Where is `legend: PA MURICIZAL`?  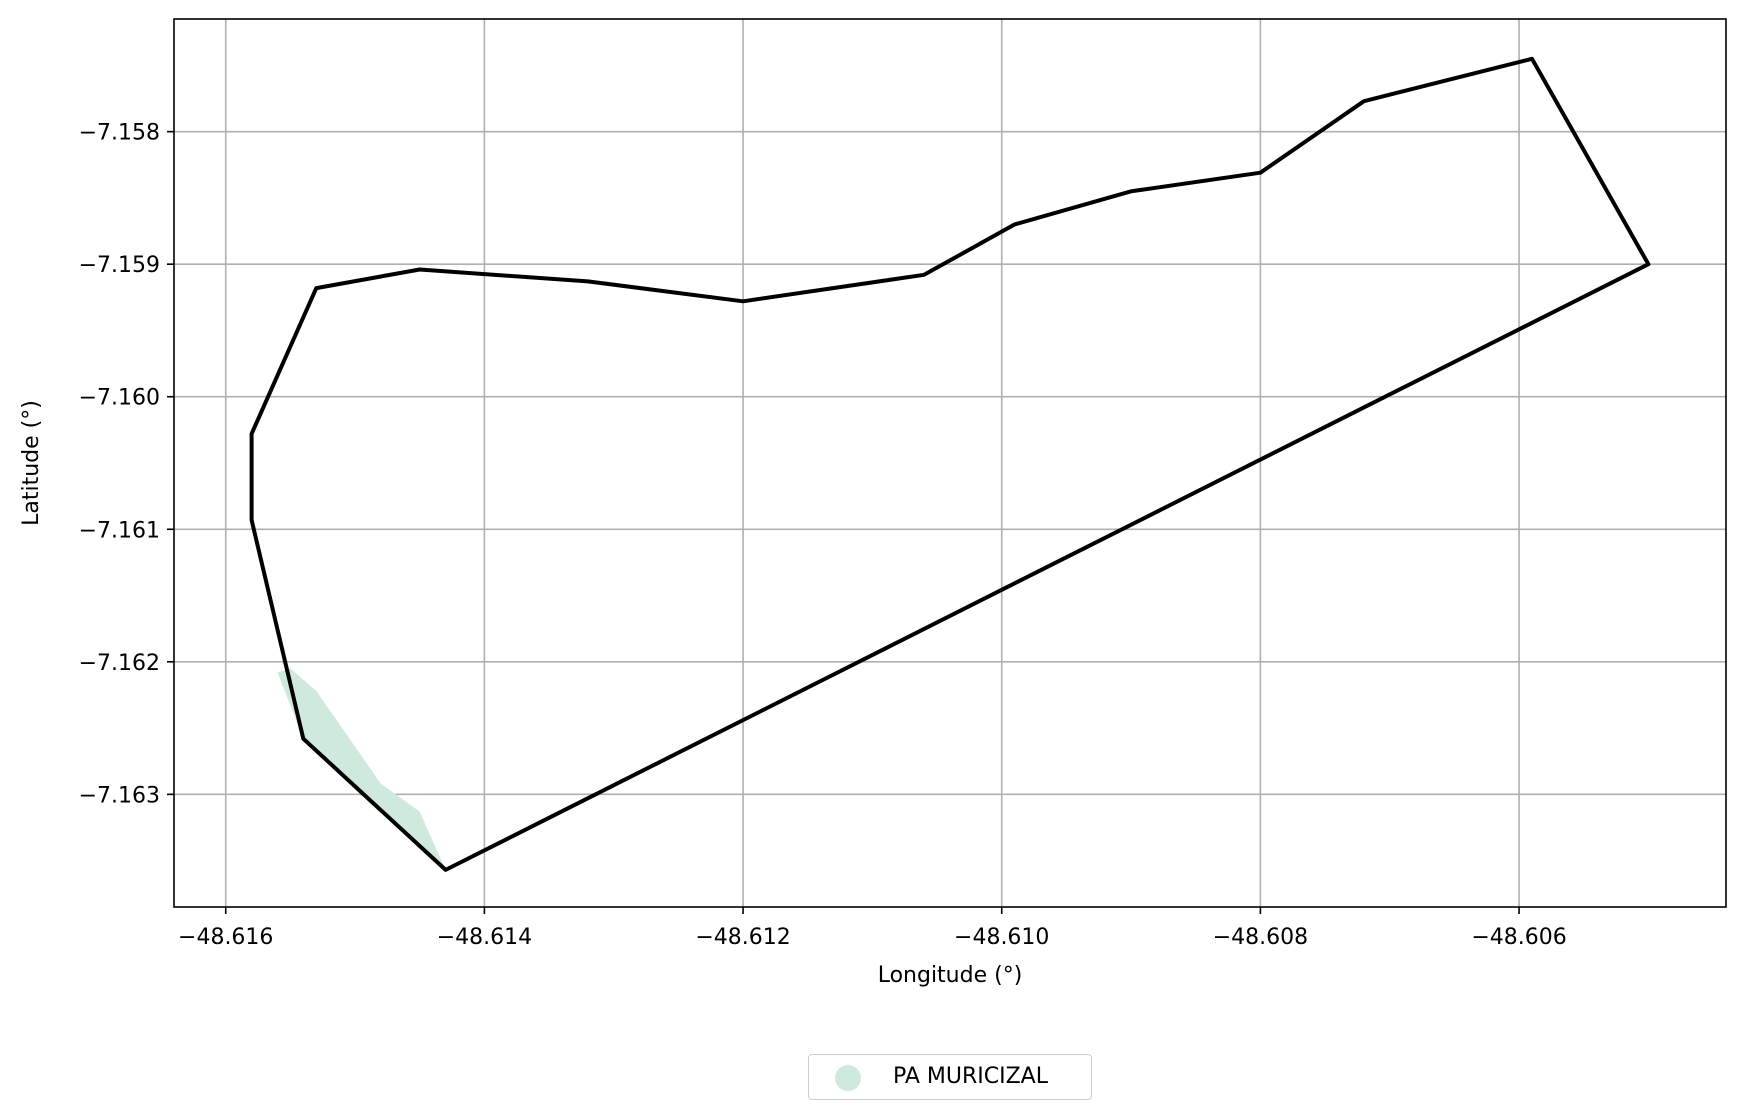 legend: PA MURICIZAL is located at coordinates (950, 1077).